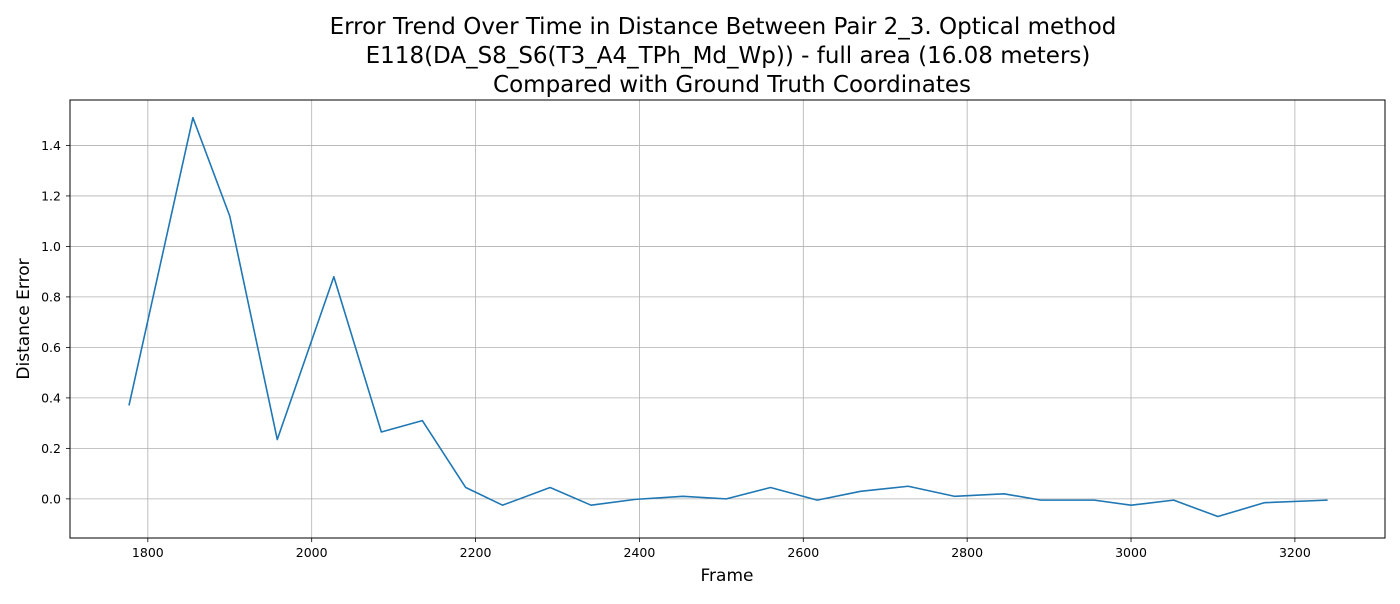 This screenshot has width=1400, height=604. I want to click on y-tick-label: 0.4, so click(51, 397).